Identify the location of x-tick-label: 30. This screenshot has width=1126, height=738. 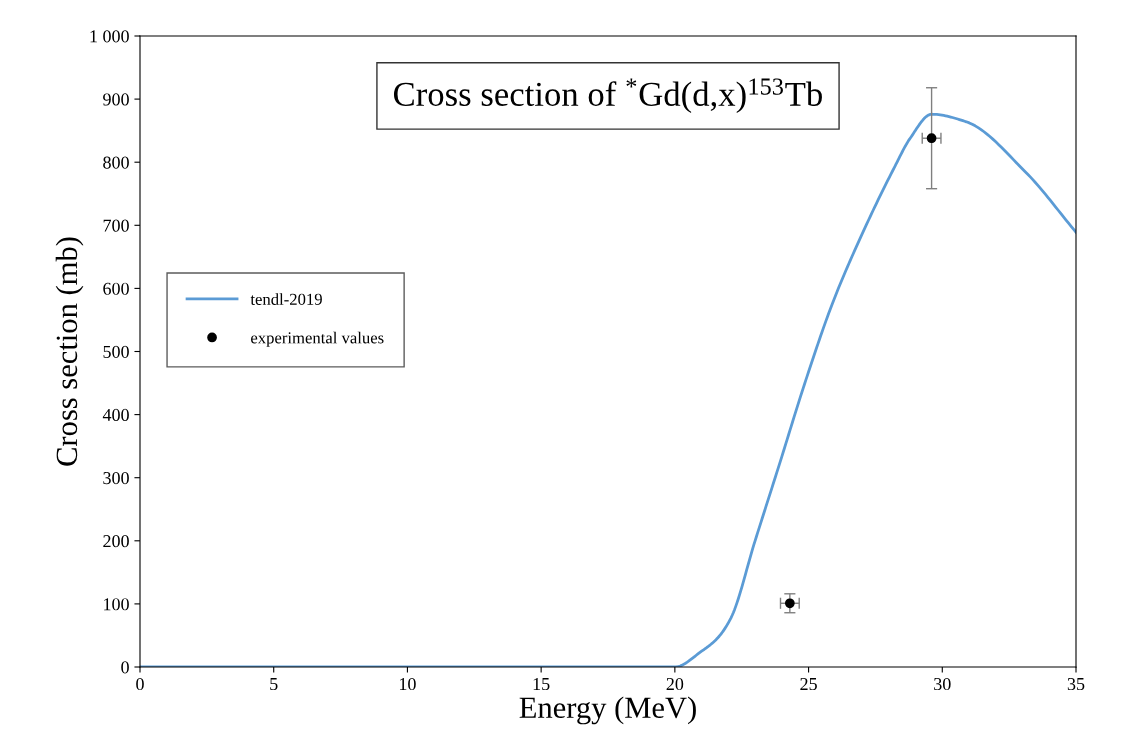
(942, 684).